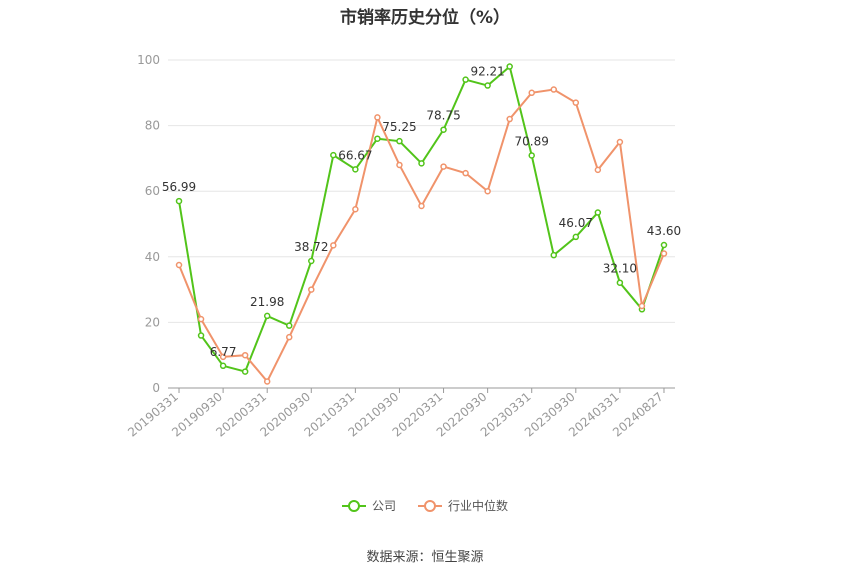 This screenshot has width=850, height=575. I want to click on data-label: 75.25, so click(399, 127).